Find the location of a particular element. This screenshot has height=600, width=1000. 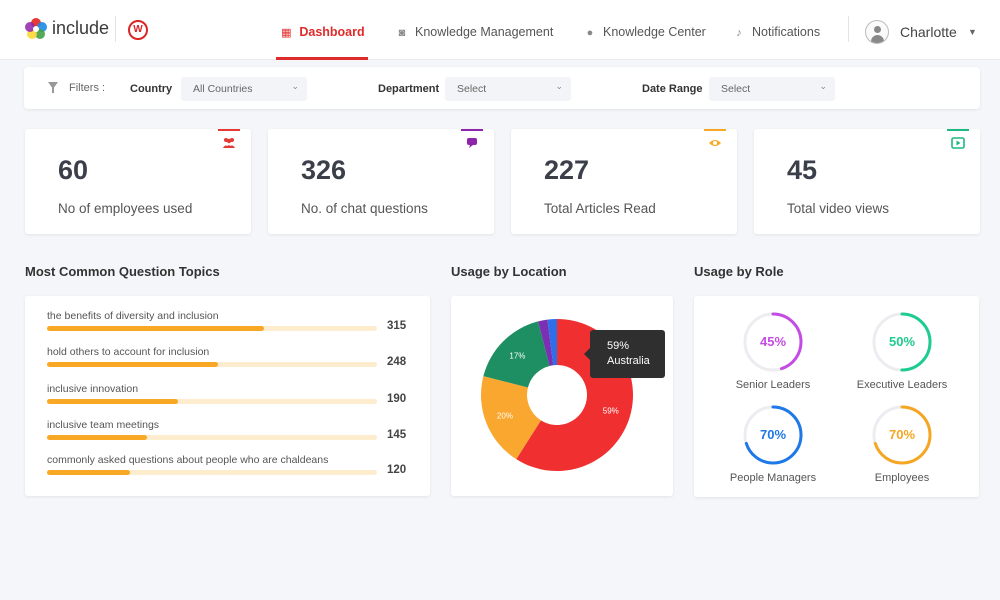

topic-value: 315 is located at coordinates (397, 326).